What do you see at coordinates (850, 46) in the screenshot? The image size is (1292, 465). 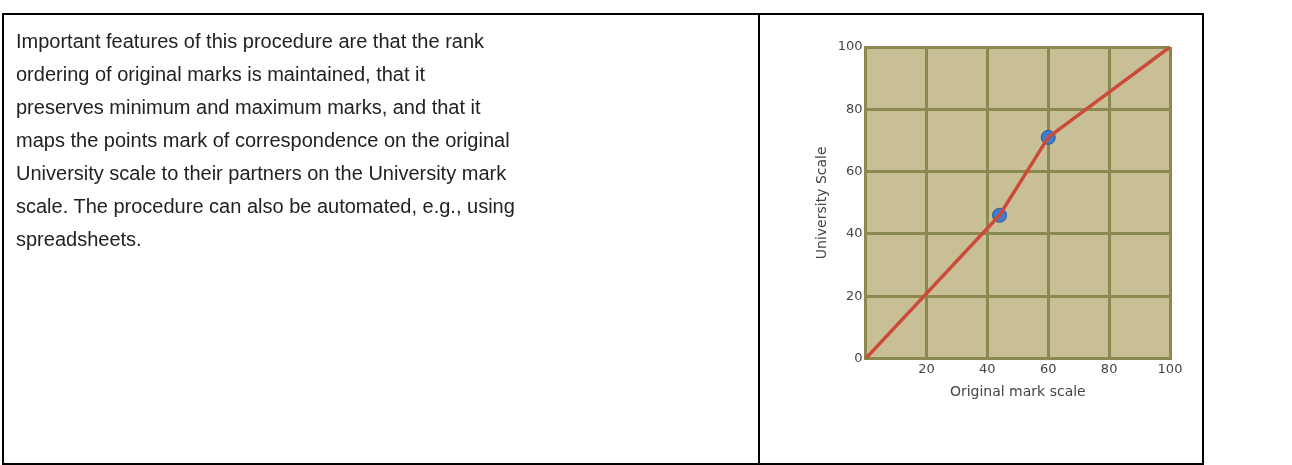 I see `y-tick-label: 100` at bounding box center [850, 46].